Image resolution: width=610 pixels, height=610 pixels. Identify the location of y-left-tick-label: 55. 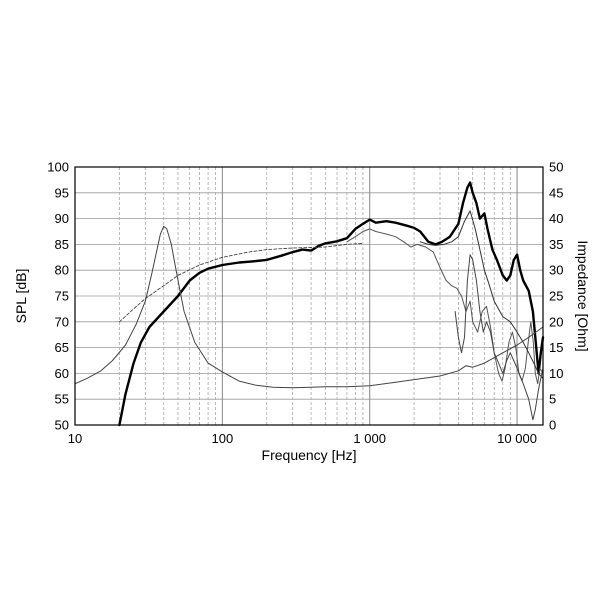
(62, 399).